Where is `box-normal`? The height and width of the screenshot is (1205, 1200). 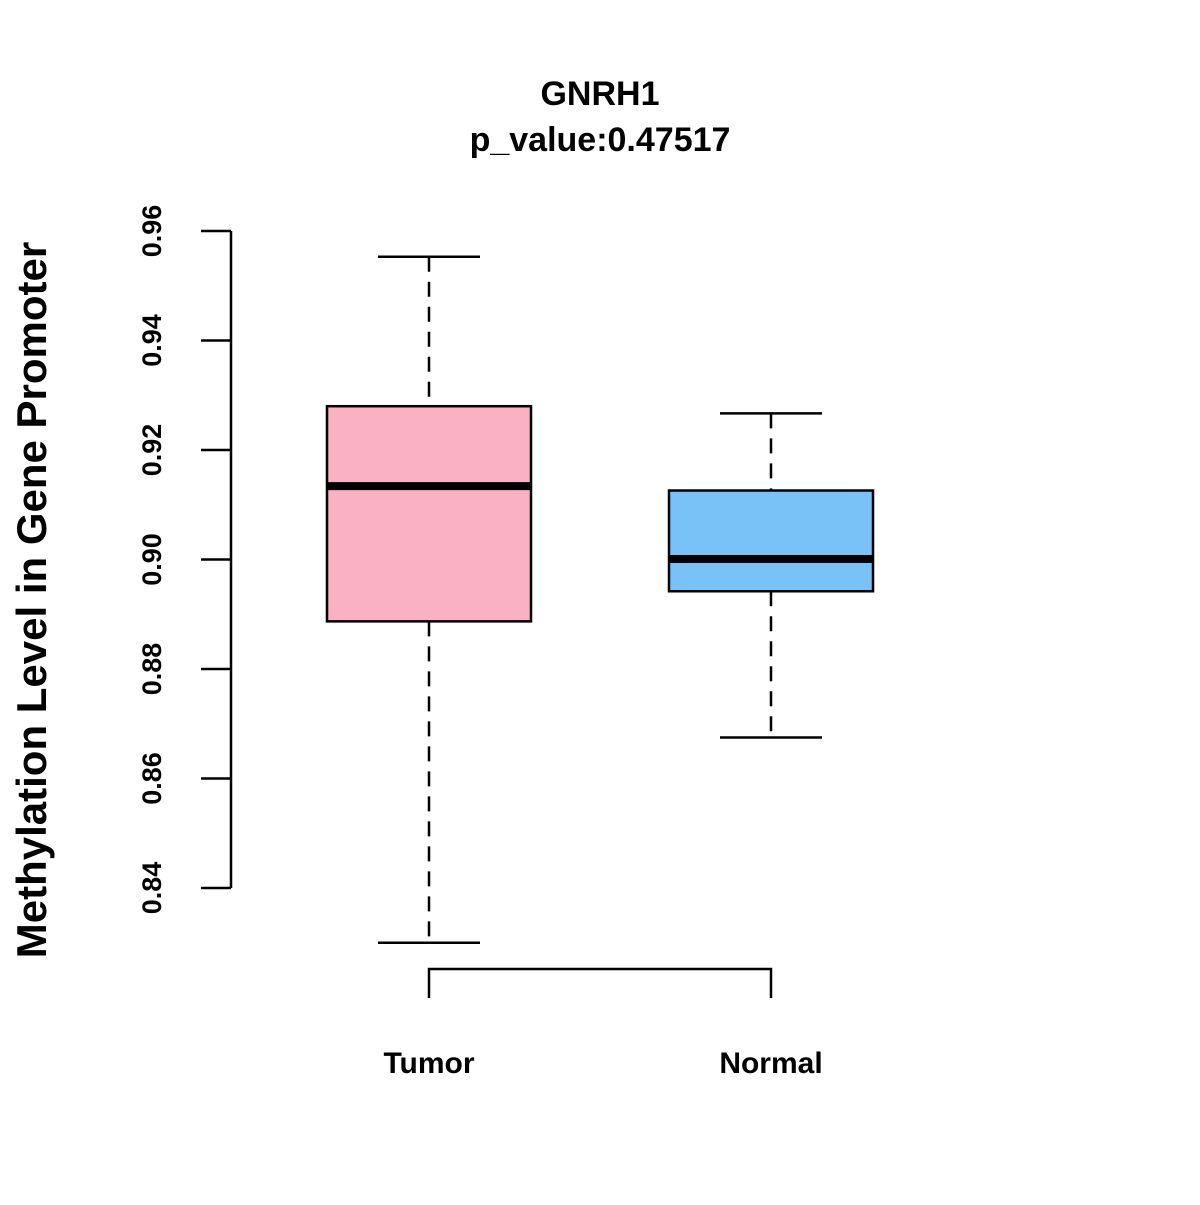 box-normal is located at coordinates (771, 575).